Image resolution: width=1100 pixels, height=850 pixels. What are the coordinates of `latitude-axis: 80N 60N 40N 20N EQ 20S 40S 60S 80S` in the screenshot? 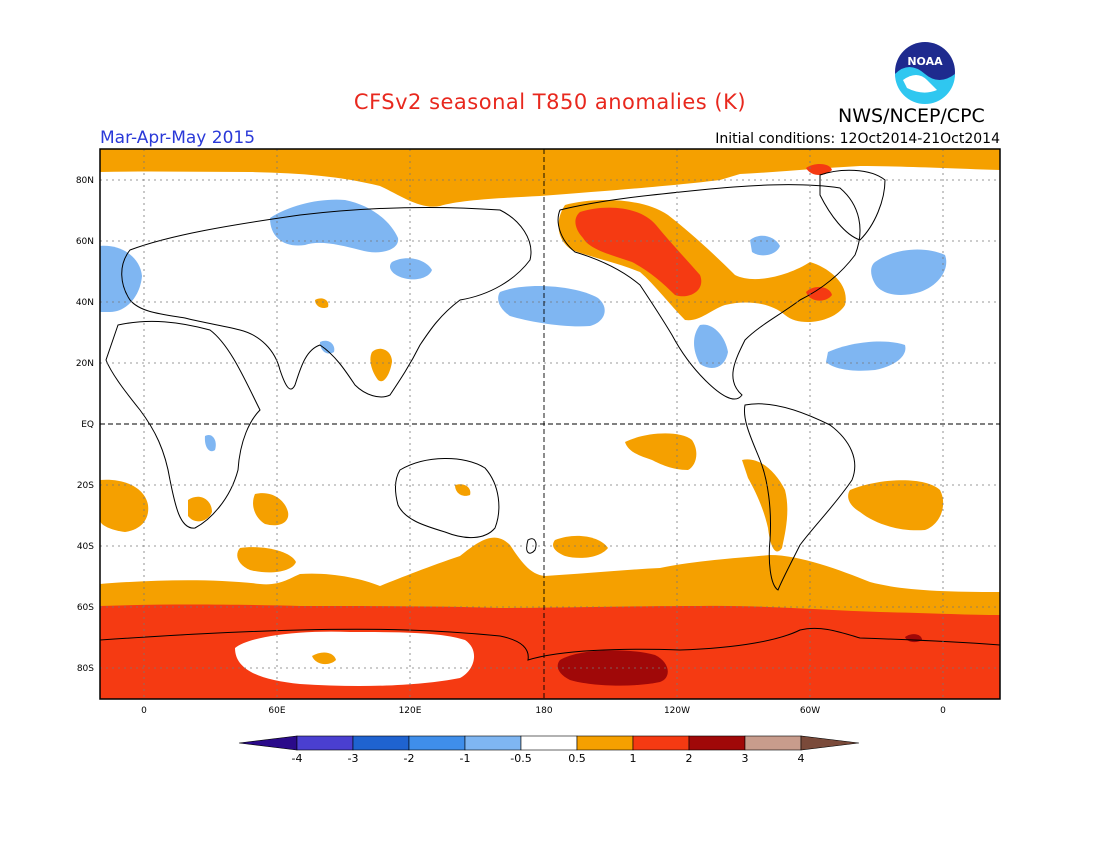 It's located at (85, 425).